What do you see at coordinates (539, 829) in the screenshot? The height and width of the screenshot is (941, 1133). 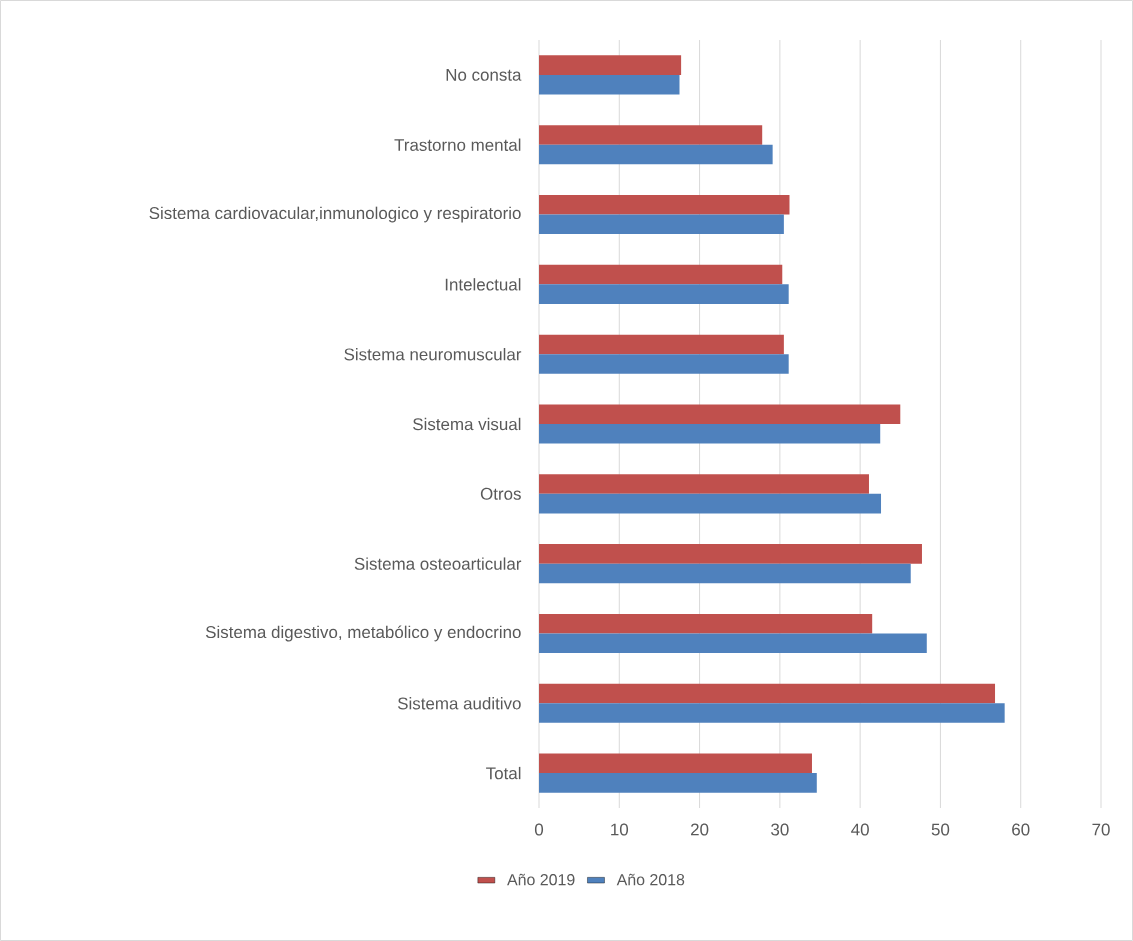 I see `x-tick-label: 0` at bounding box center [539, 829].